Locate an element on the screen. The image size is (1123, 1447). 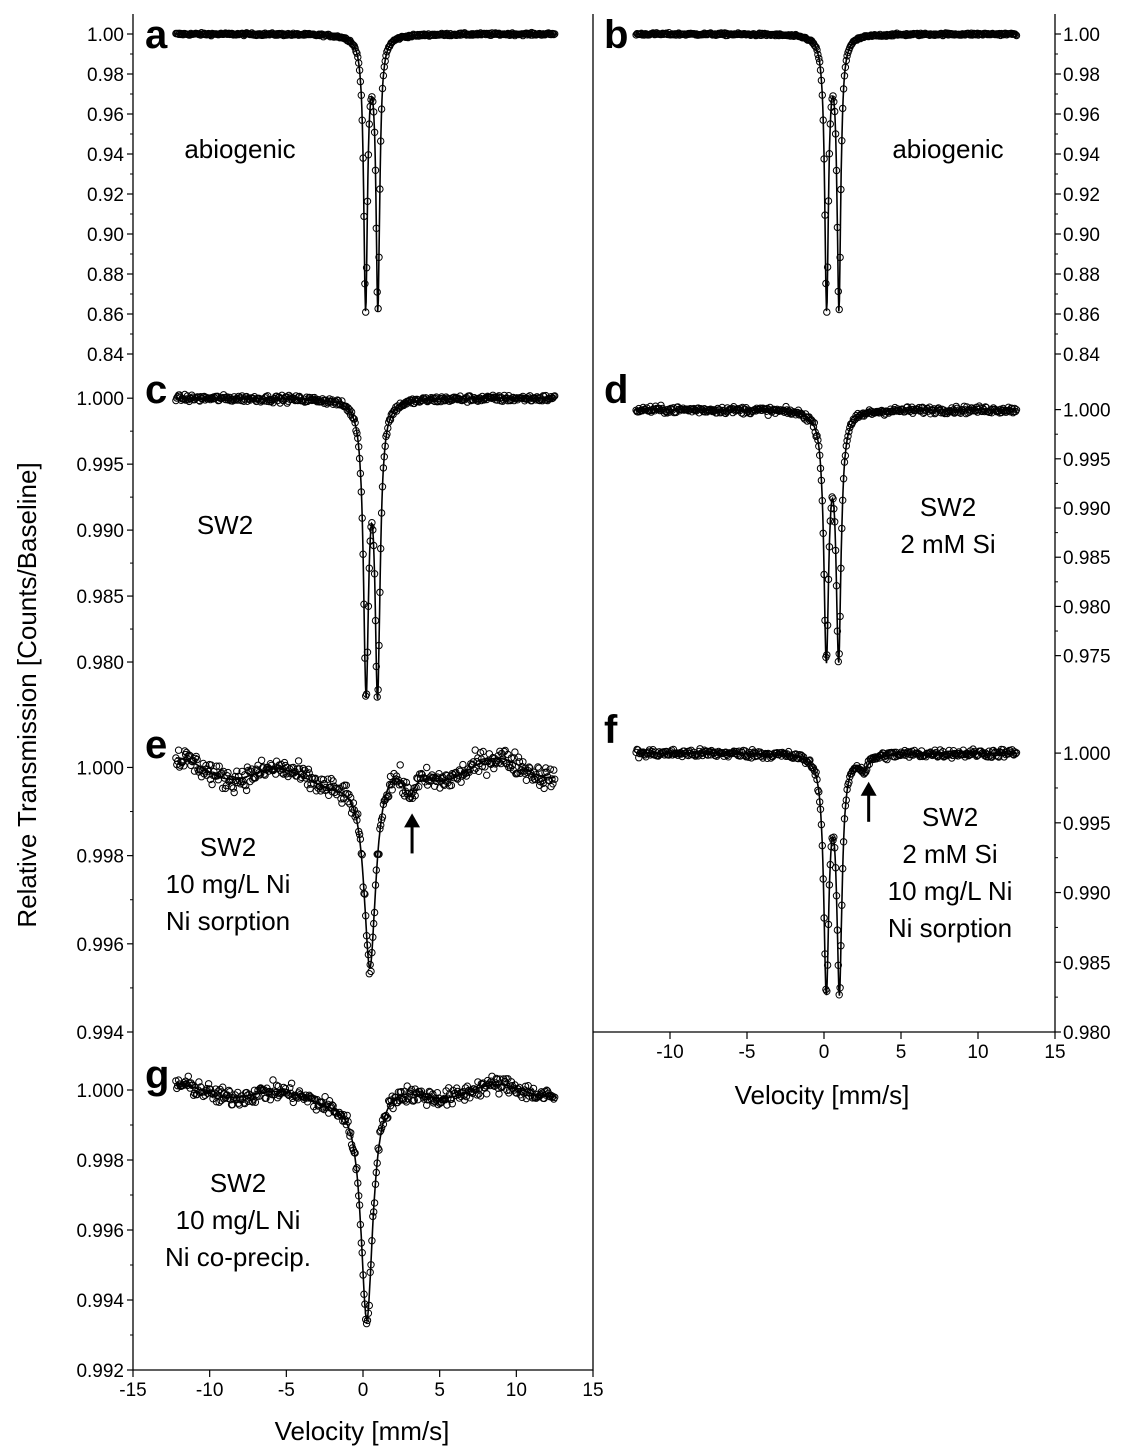
ytick-label: 0.96 is located at coordinates (1081, 115).